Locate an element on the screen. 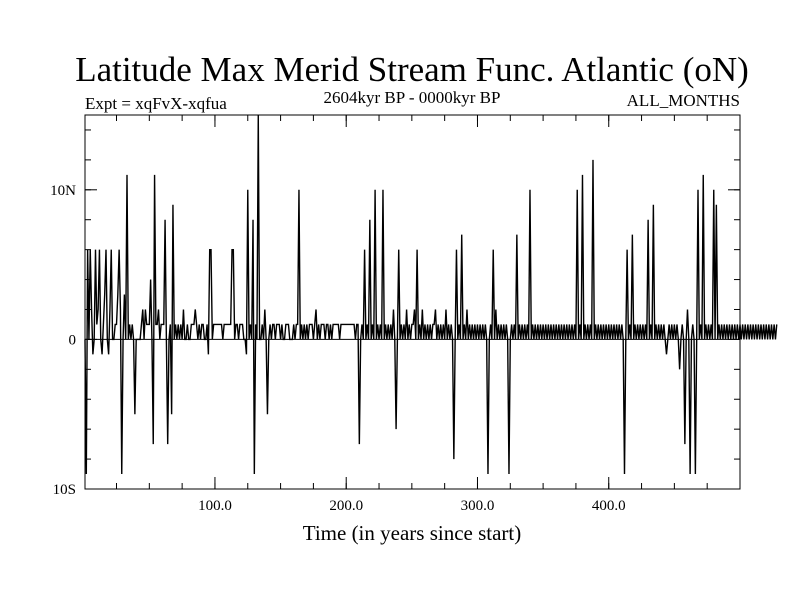 This screenshot has width=800, height=600. x-tick-label: 400.0 is located at coordinates (609, 506).